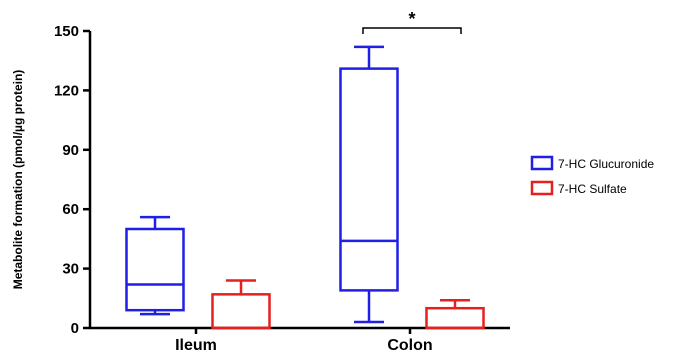 The height and width of the screenshot is (352, 676). I want to click on y-tick-label: 120, so click(66, 90).